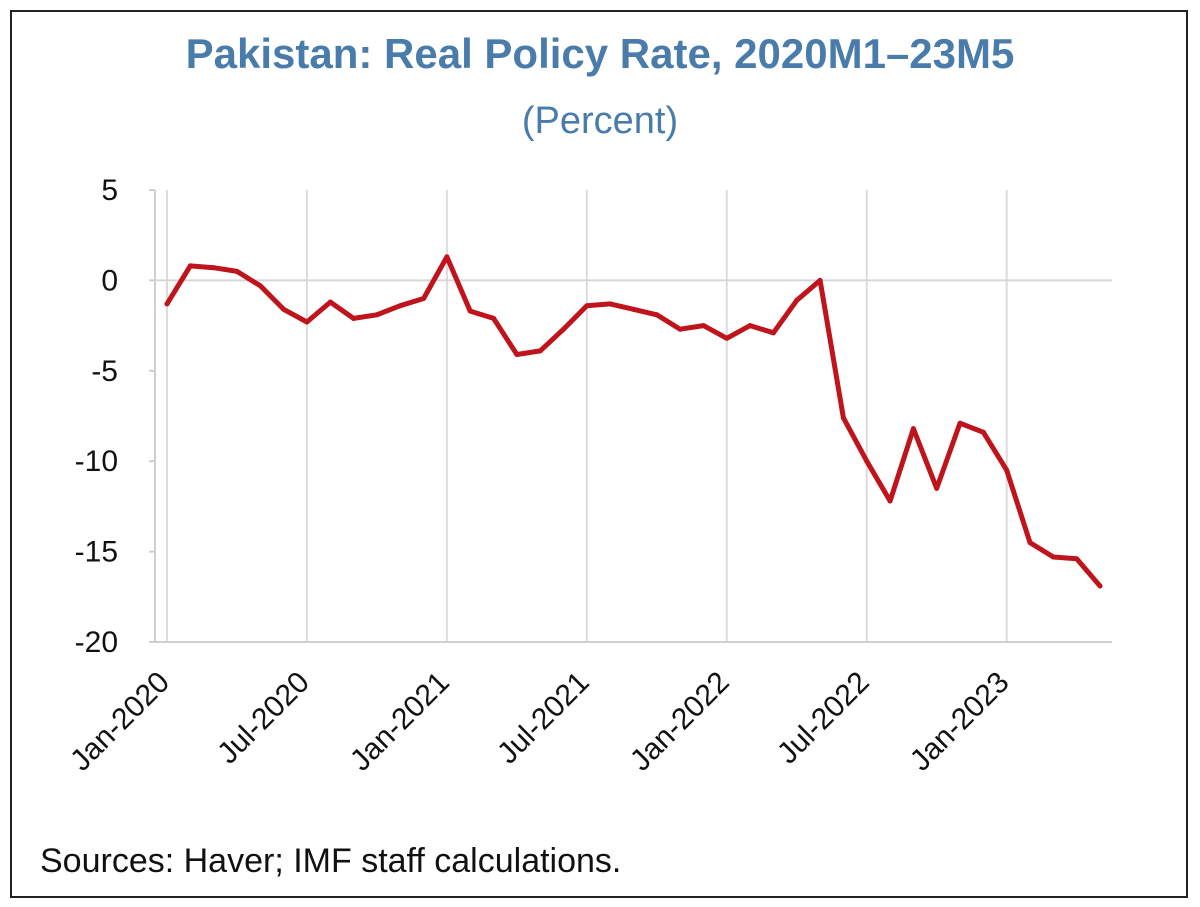 This screenshot has width=1200, height=907. What do you see at coordinates (400, 722) in the screenshot?
I see `x-tick-label: Jan-2021` at bounding box center [400, 722].